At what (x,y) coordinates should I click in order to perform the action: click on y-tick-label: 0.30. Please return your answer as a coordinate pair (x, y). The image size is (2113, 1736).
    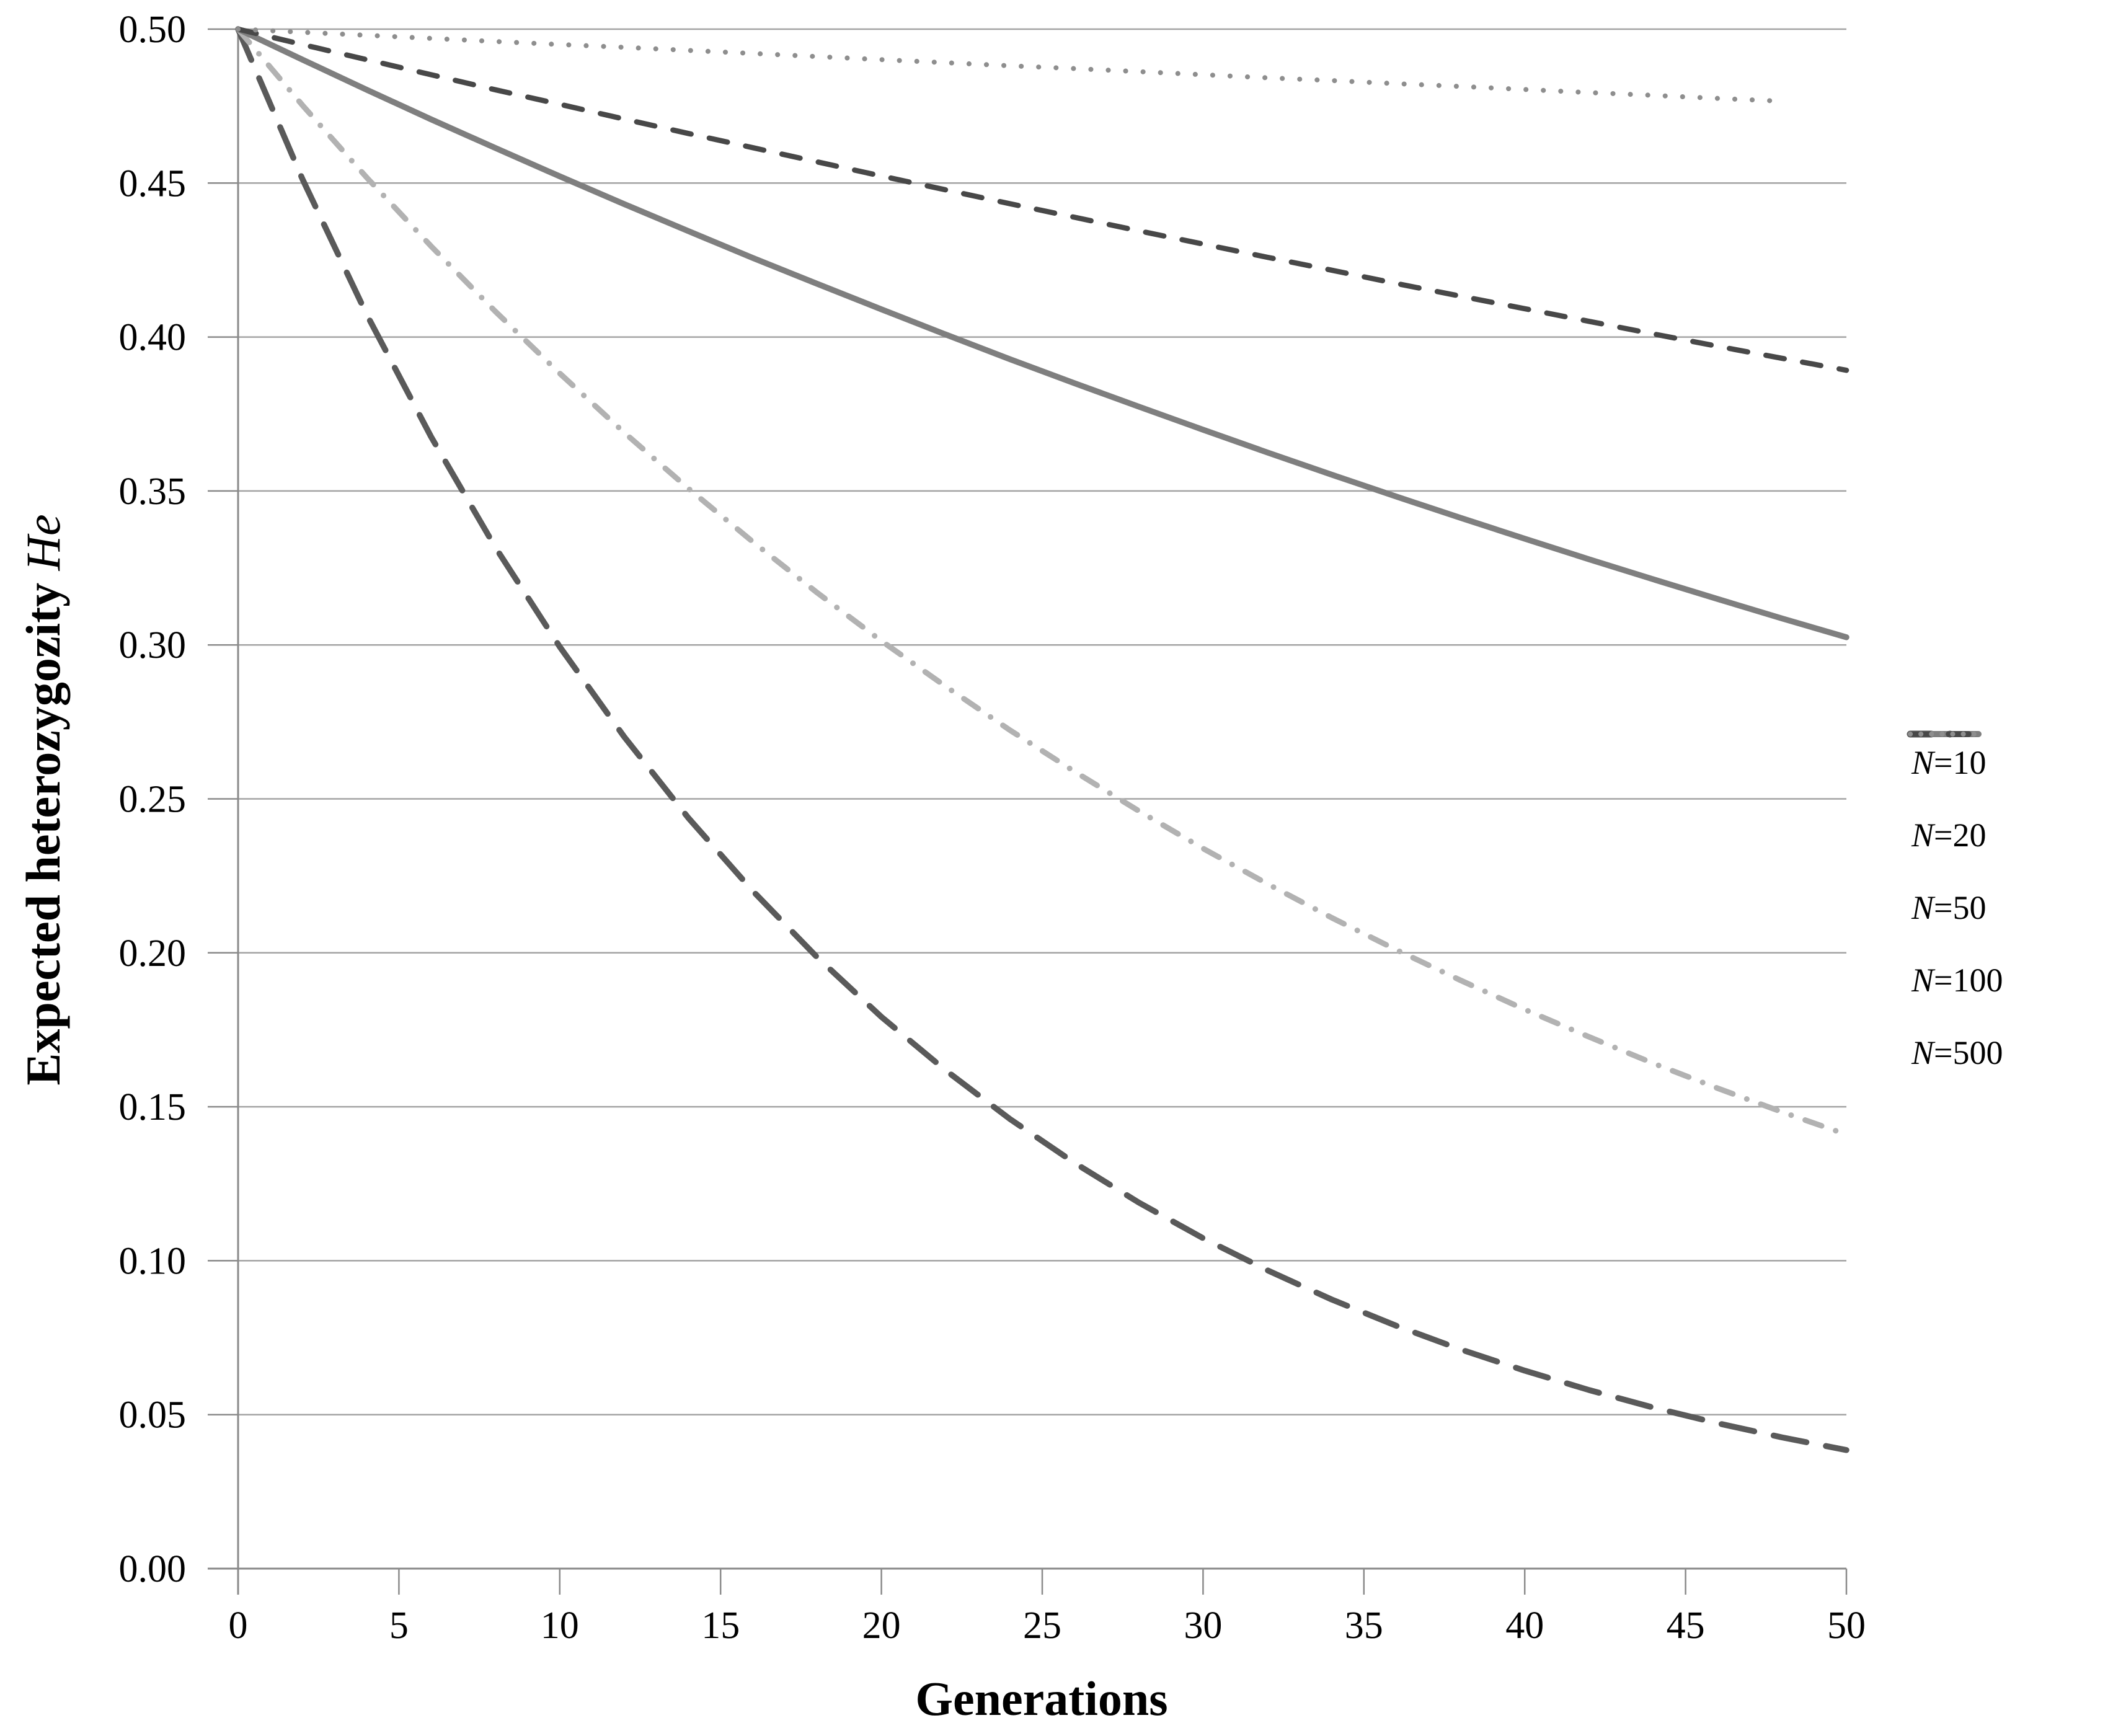
    Looking at the image, I should click on (153, 645).